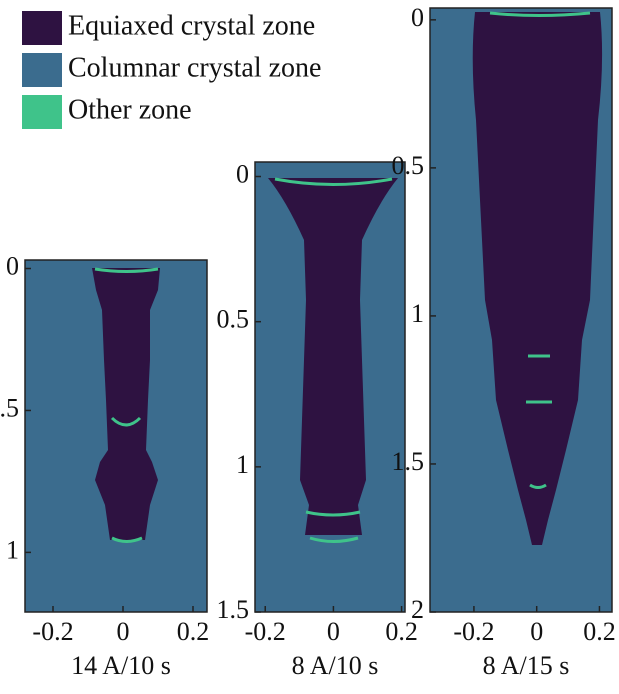 The width and height of the screenshot is (619, 694). What do you see at coordinates (335, 665) in the screenshot?
I see `x-axis-label: 8 A/10 s` at bounding box center [335, 665].